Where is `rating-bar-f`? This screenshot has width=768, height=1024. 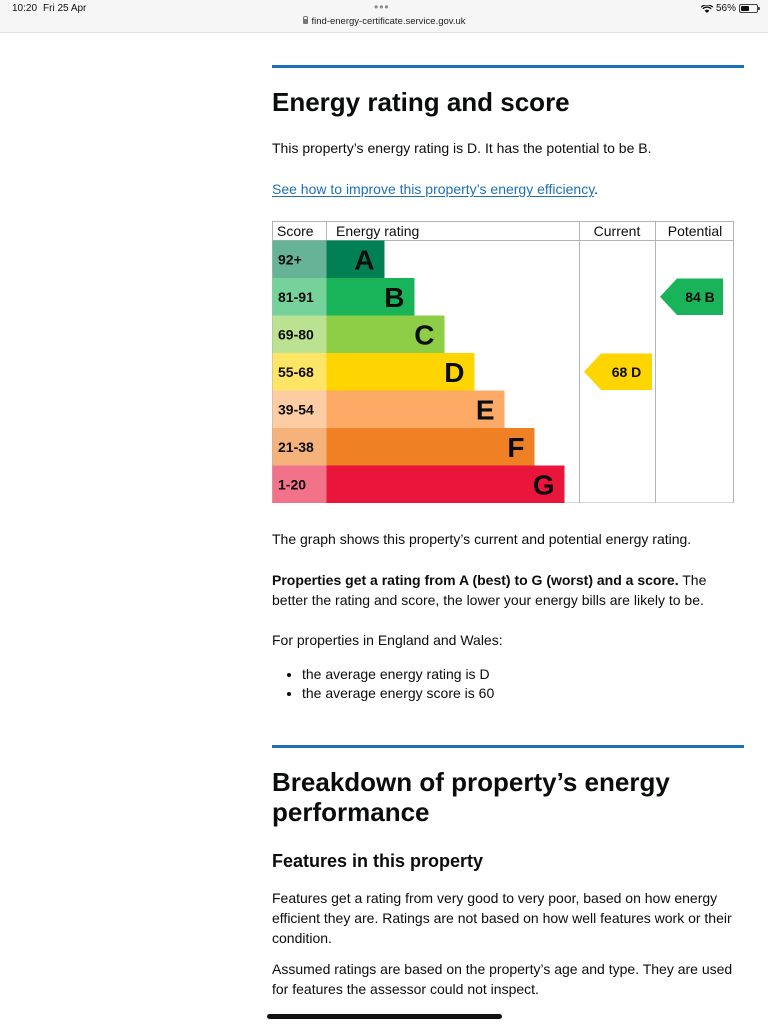 rating-bar-f is located at coordinates (430, 447).